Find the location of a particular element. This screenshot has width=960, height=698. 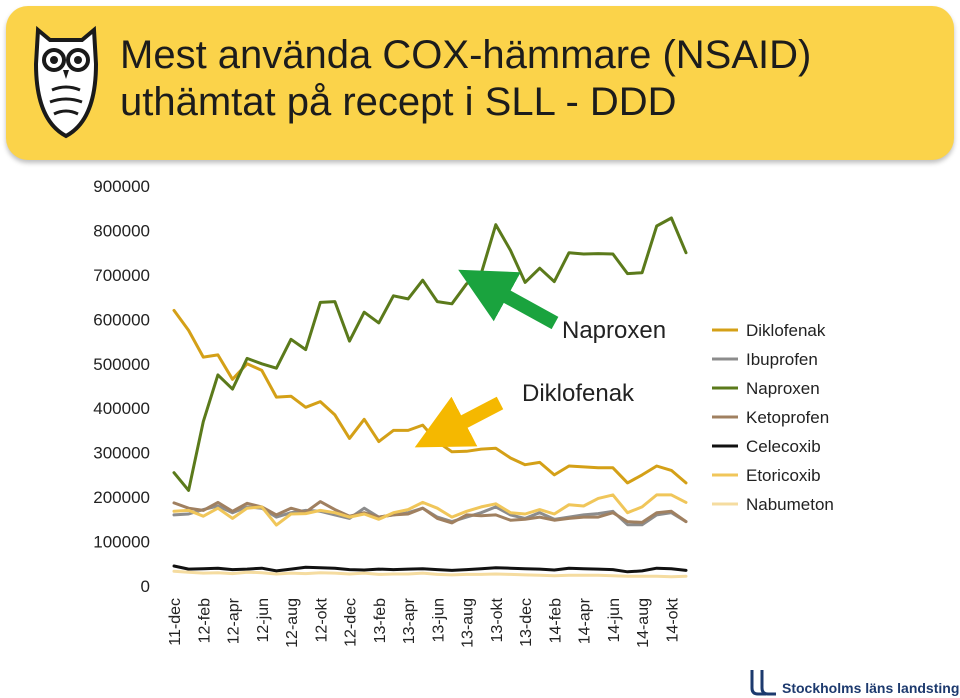

x-tick-label: 13-apr is located at coordinates (409, 620).